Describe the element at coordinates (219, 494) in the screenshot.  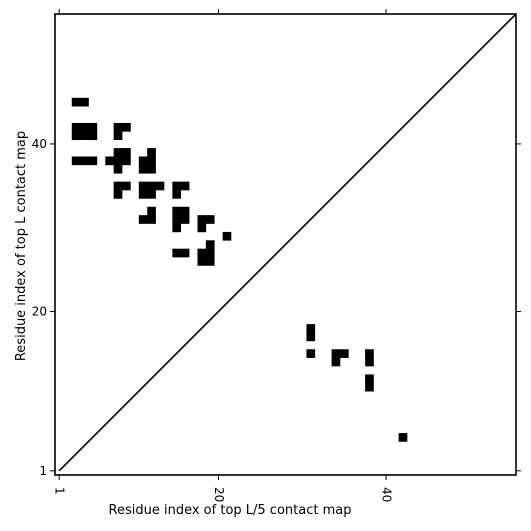
I see `x-tick-label: 20` at that location.